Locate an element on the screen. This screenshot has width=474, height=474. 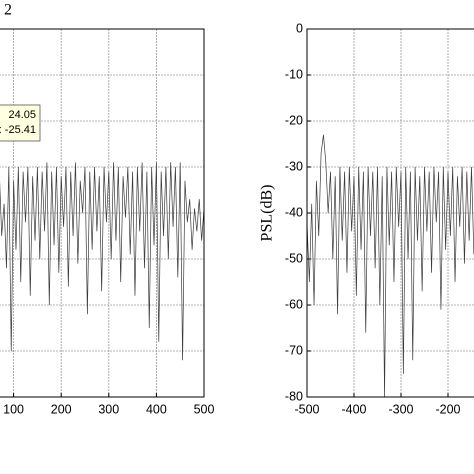
datatip-text: : -25.41 is located at coordinates (18, 130).